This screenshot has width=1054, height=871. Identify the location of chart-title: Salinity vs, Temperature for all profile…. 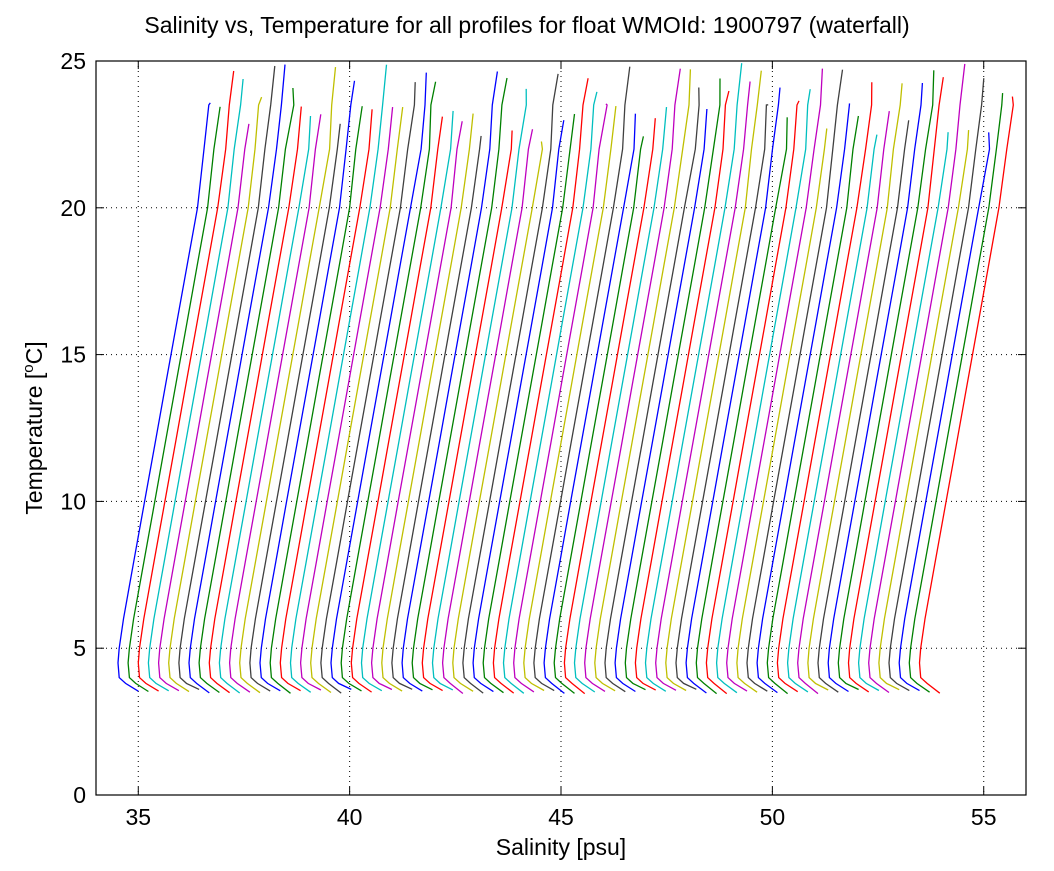
(527, 25).